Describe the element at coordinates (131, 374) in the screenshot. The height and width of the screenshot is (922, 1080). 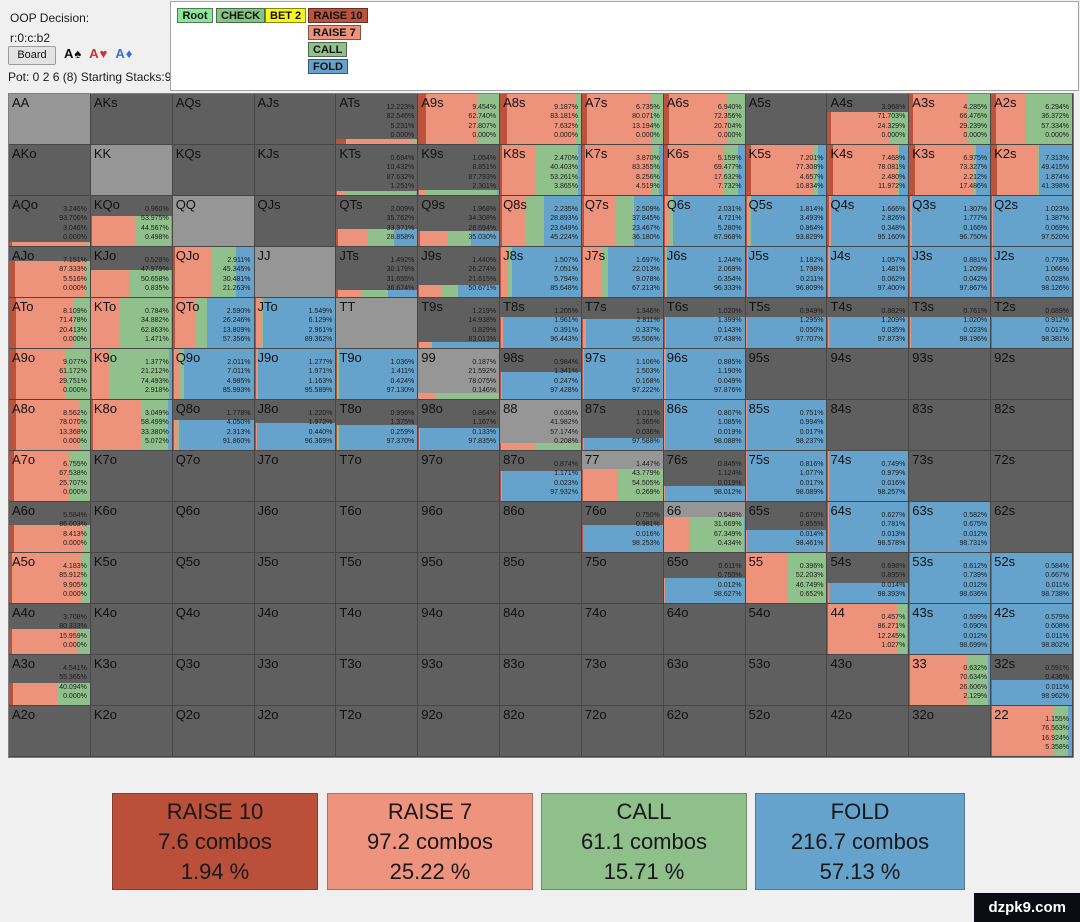
I see `cell-K9o: 1.377% 21.212% 74.493% 2.918% K9o` at that location.